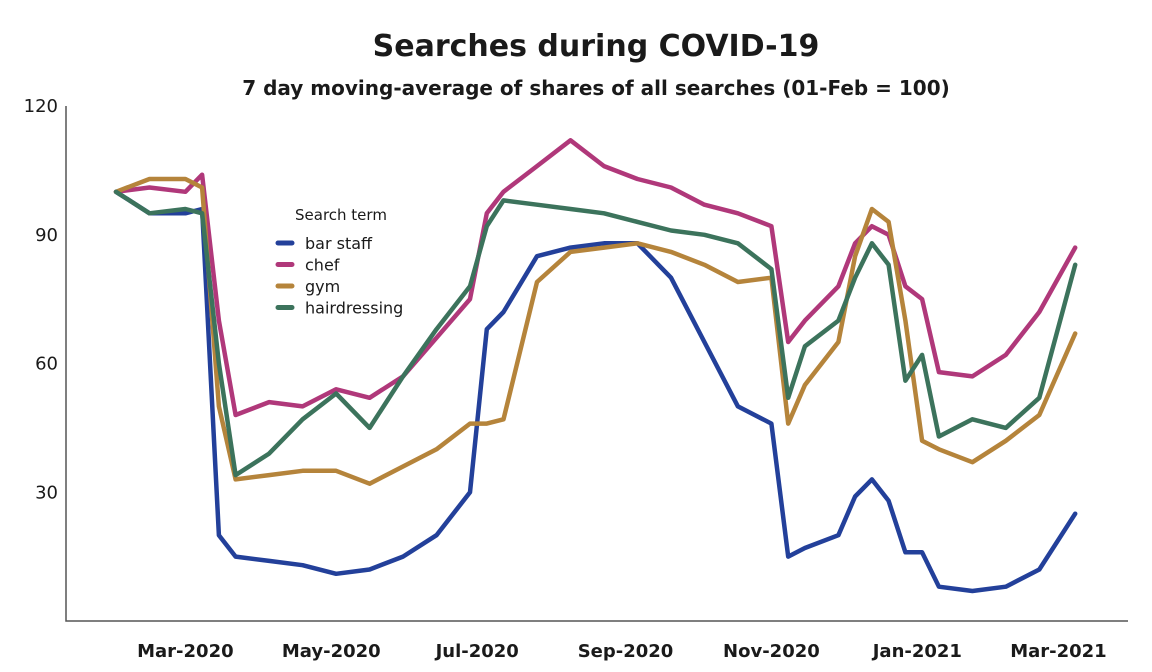 The image size is (1152, 672). What do you see at coordinates (46, 492) in the screenshot?
I see `y-tick-label: 30` at bounding box center [46, 492].